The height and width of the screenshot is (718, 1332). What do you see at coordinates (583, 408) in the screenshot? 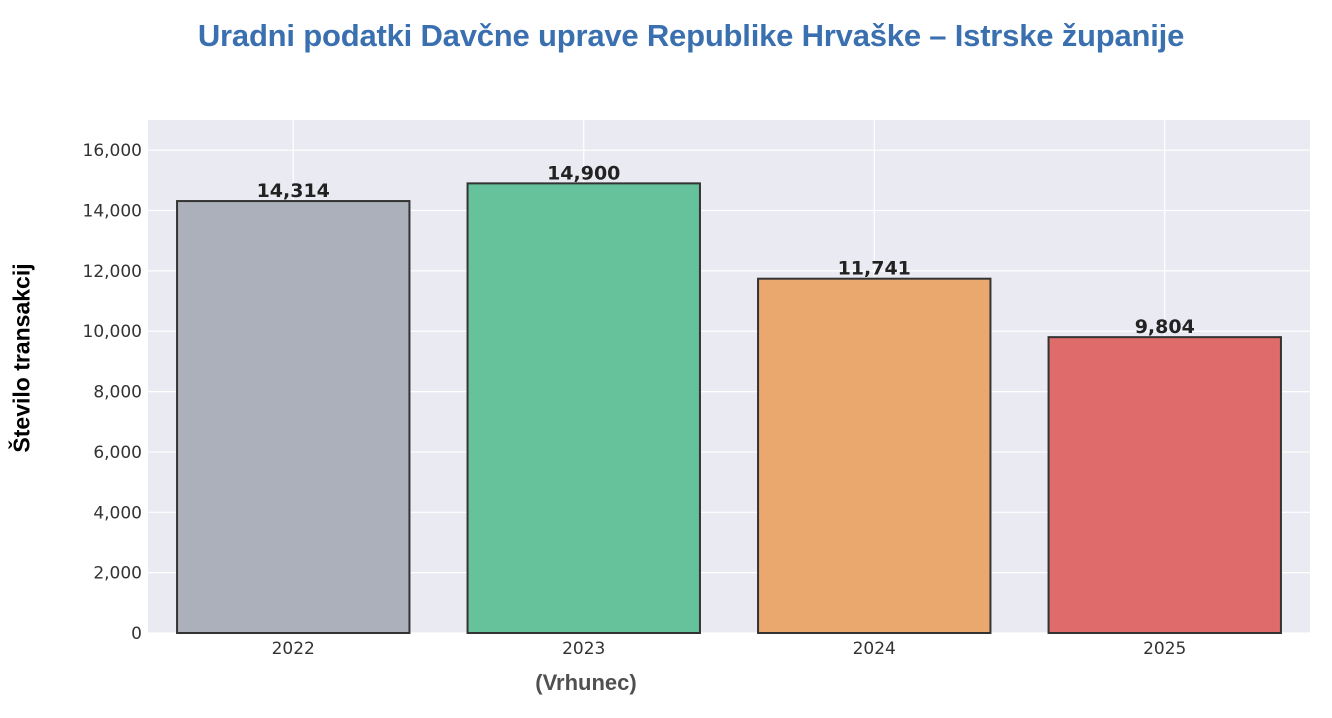
I see `bar-2023` at bounding box center [583, 408].